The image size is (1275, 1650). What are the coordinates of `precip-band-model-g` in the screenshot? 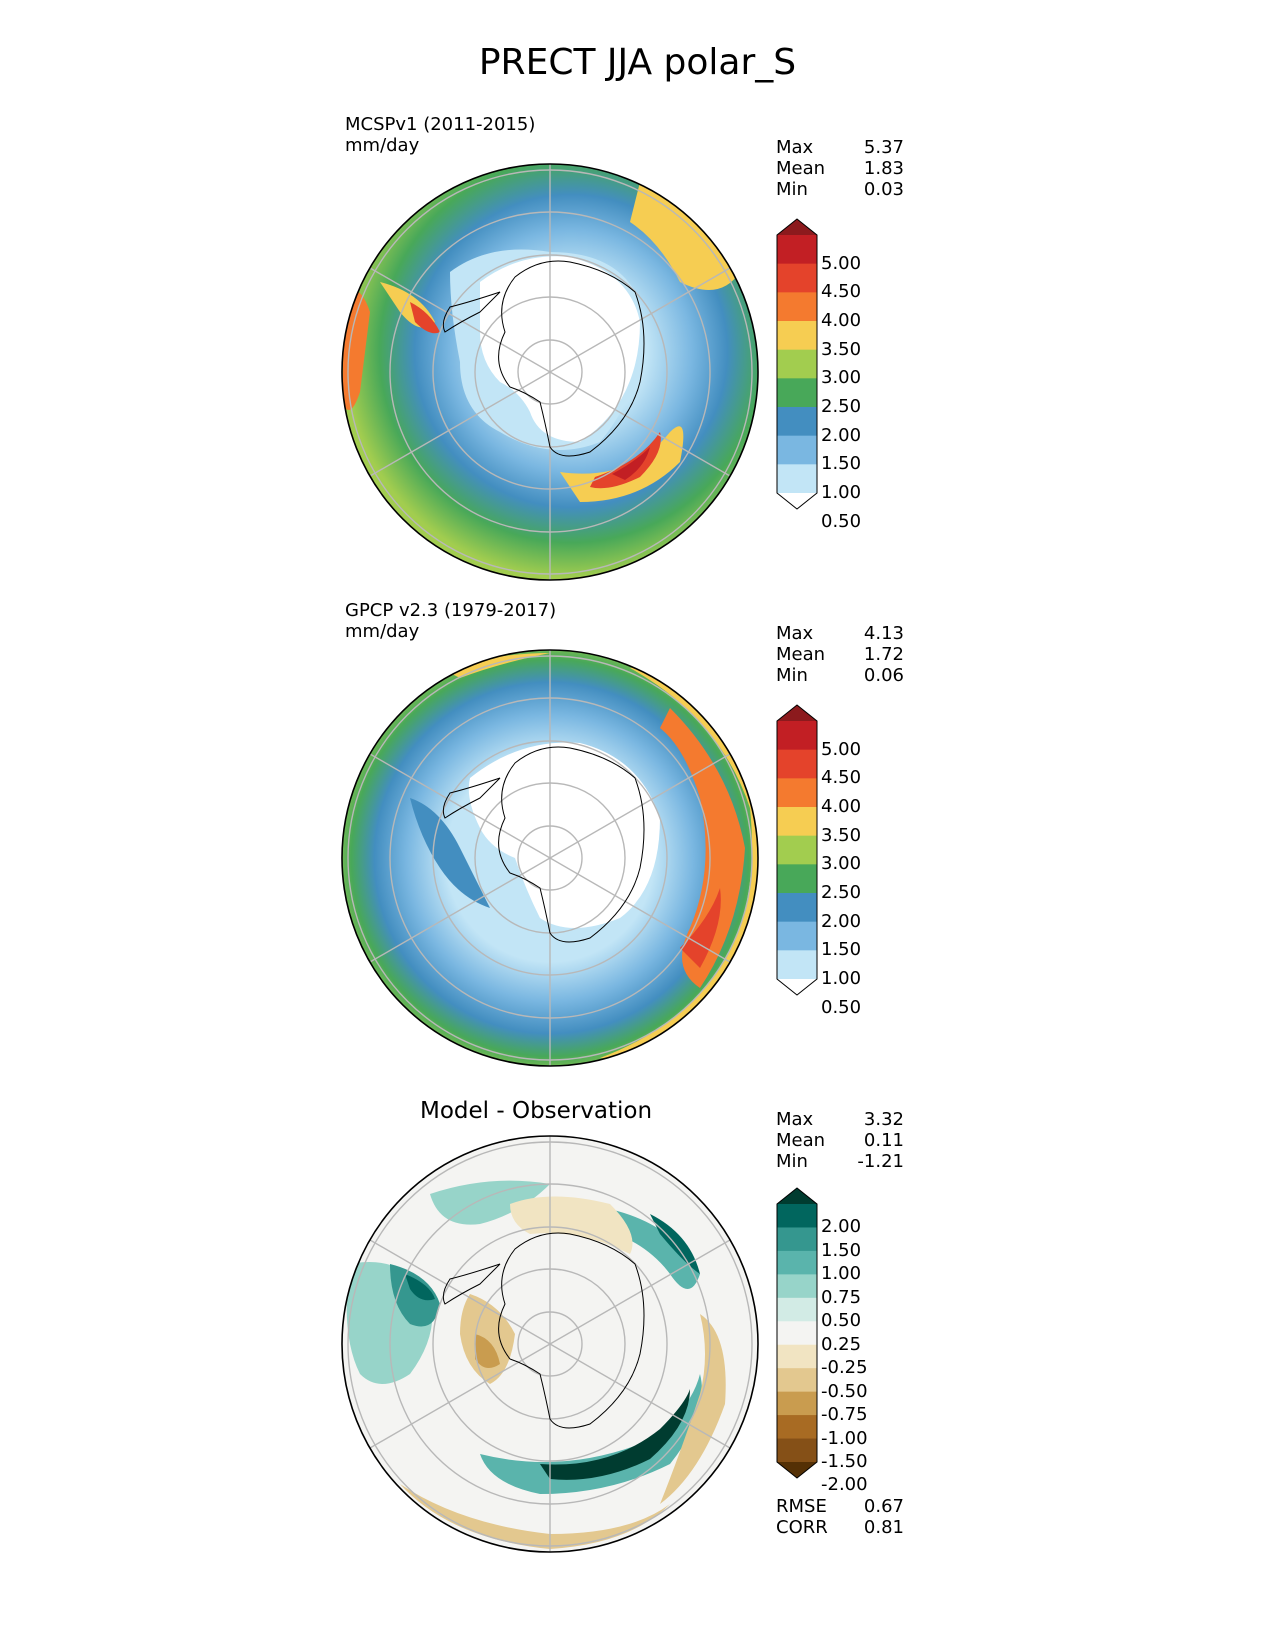 It's located at (631, 463).